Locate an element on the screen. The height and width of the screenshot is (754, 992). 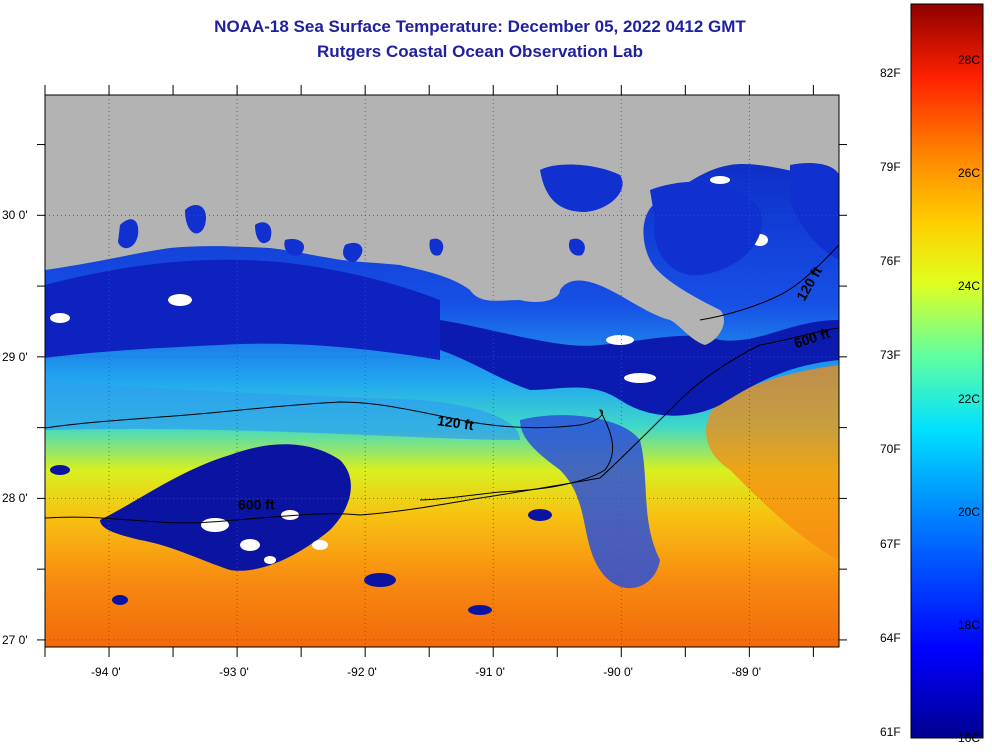
lat-label: 27 0' is located at coordinates (15, 639).